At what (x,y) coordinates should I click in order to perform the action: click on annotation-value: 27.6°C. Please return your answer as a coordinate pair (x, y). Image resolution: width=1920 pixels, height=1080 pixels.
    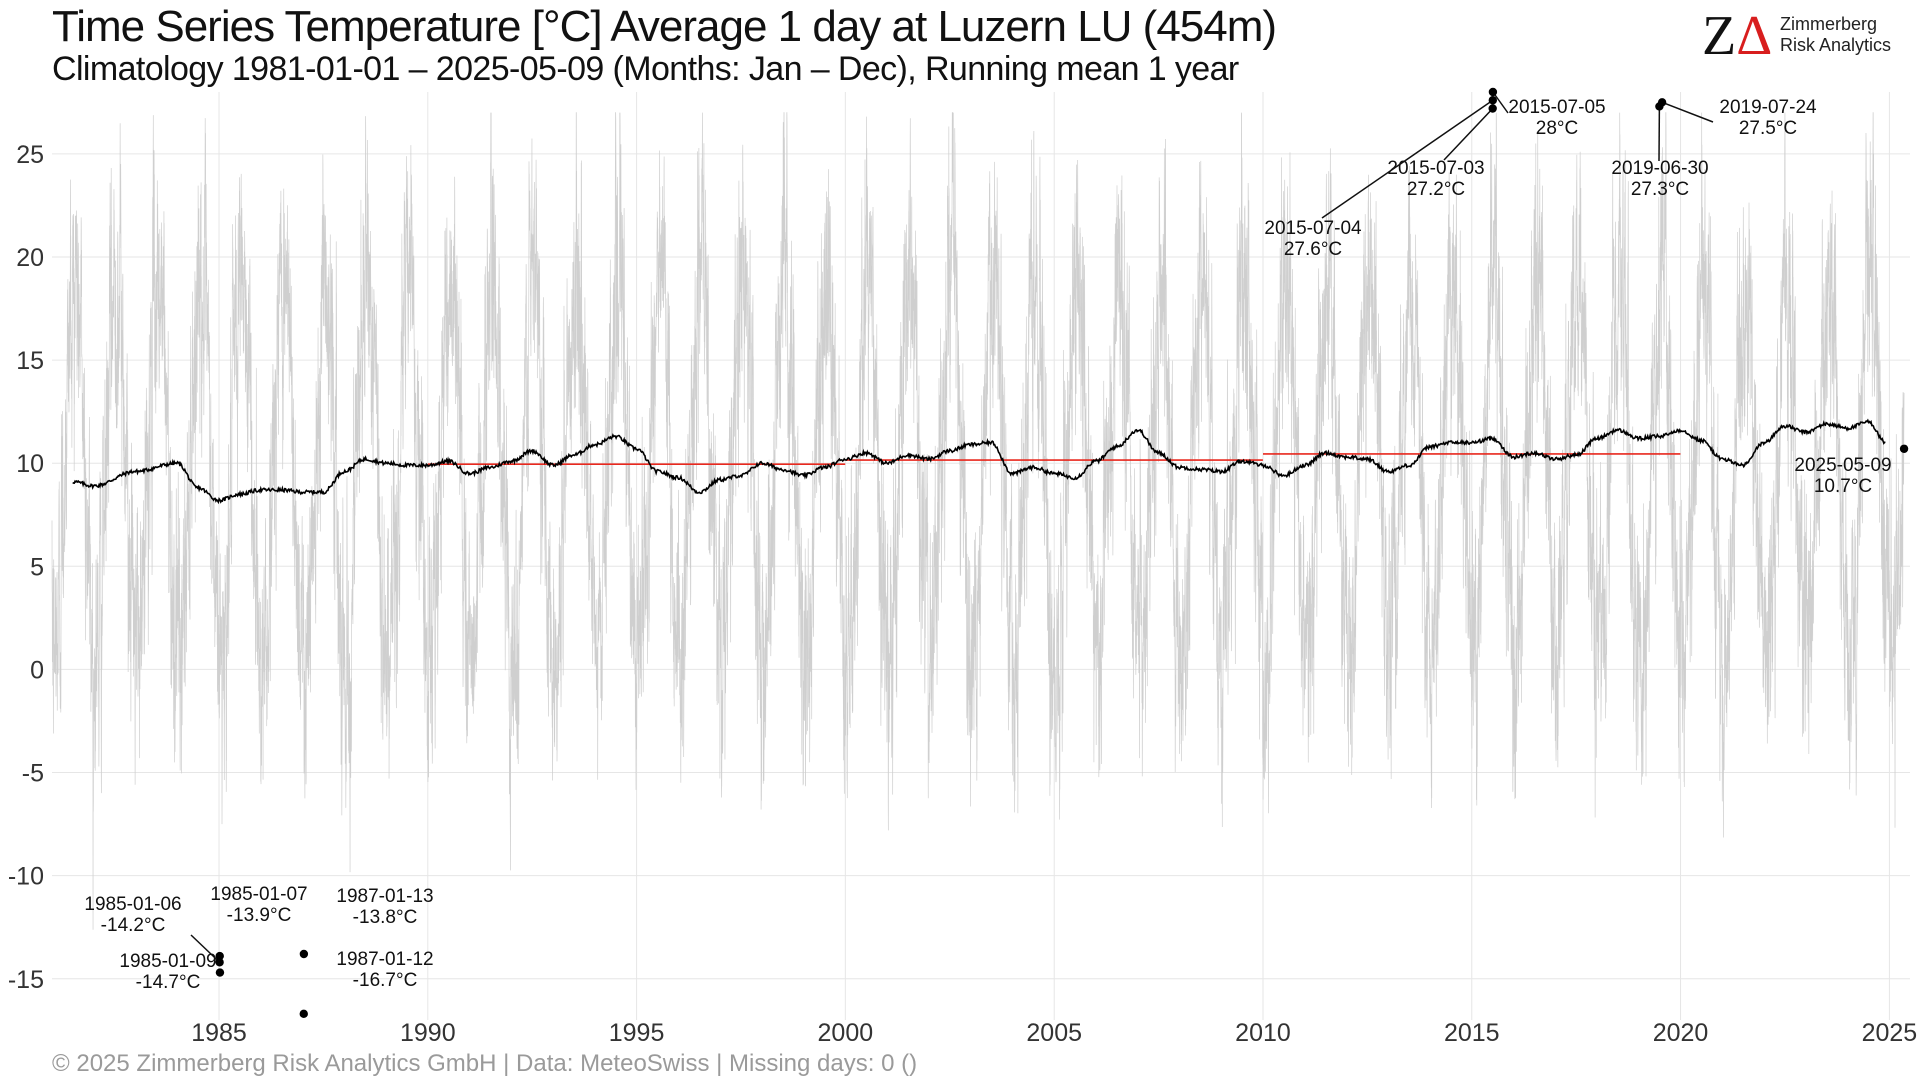
    Looking at the image, I should click on (1313, 249).